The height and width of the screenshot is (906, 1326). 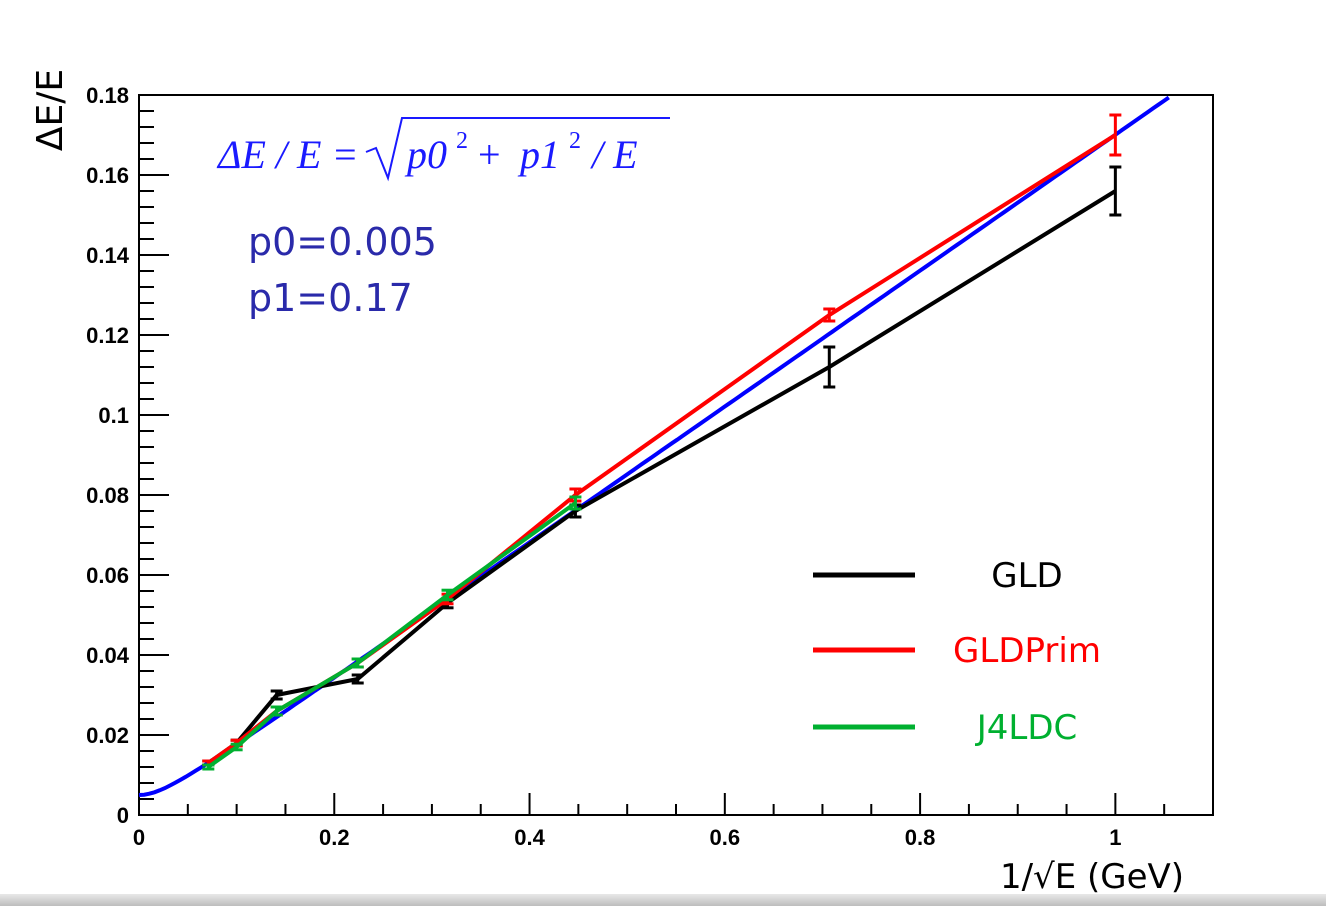 What do you see at coordinates (945, 728) in the screenshot?
I see `legend-item-j4ldc: J4LDC` at bounding box center [945, 728].